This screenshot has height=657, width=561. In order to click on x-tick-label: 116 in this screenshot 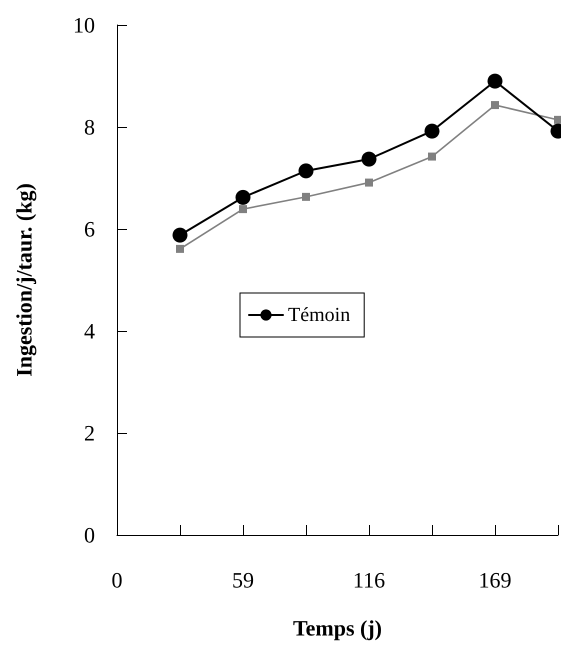, I will do `click(369, 580)`.